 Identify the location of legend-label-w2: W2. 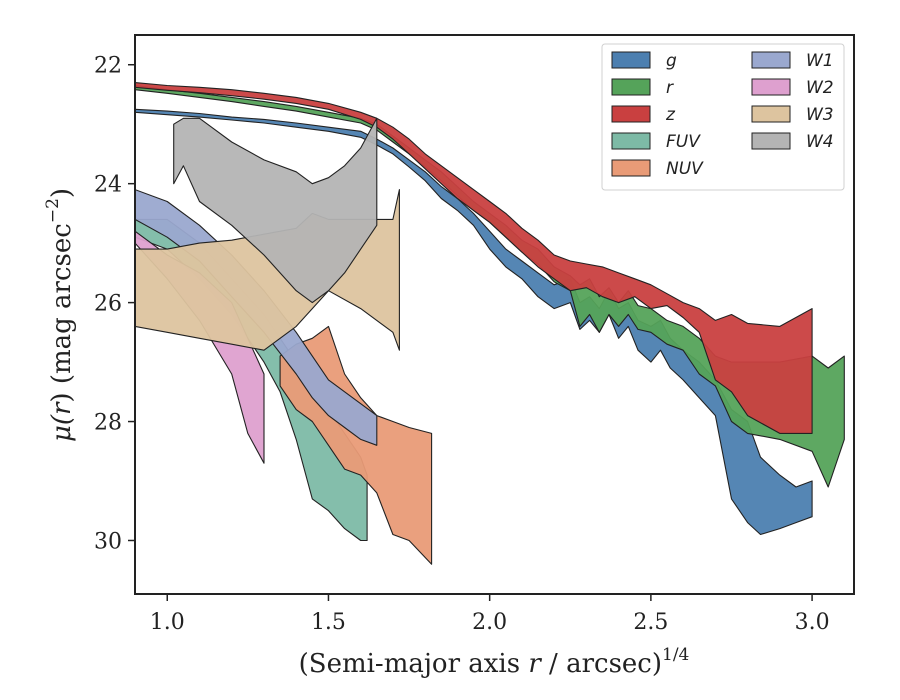
(820, 88).